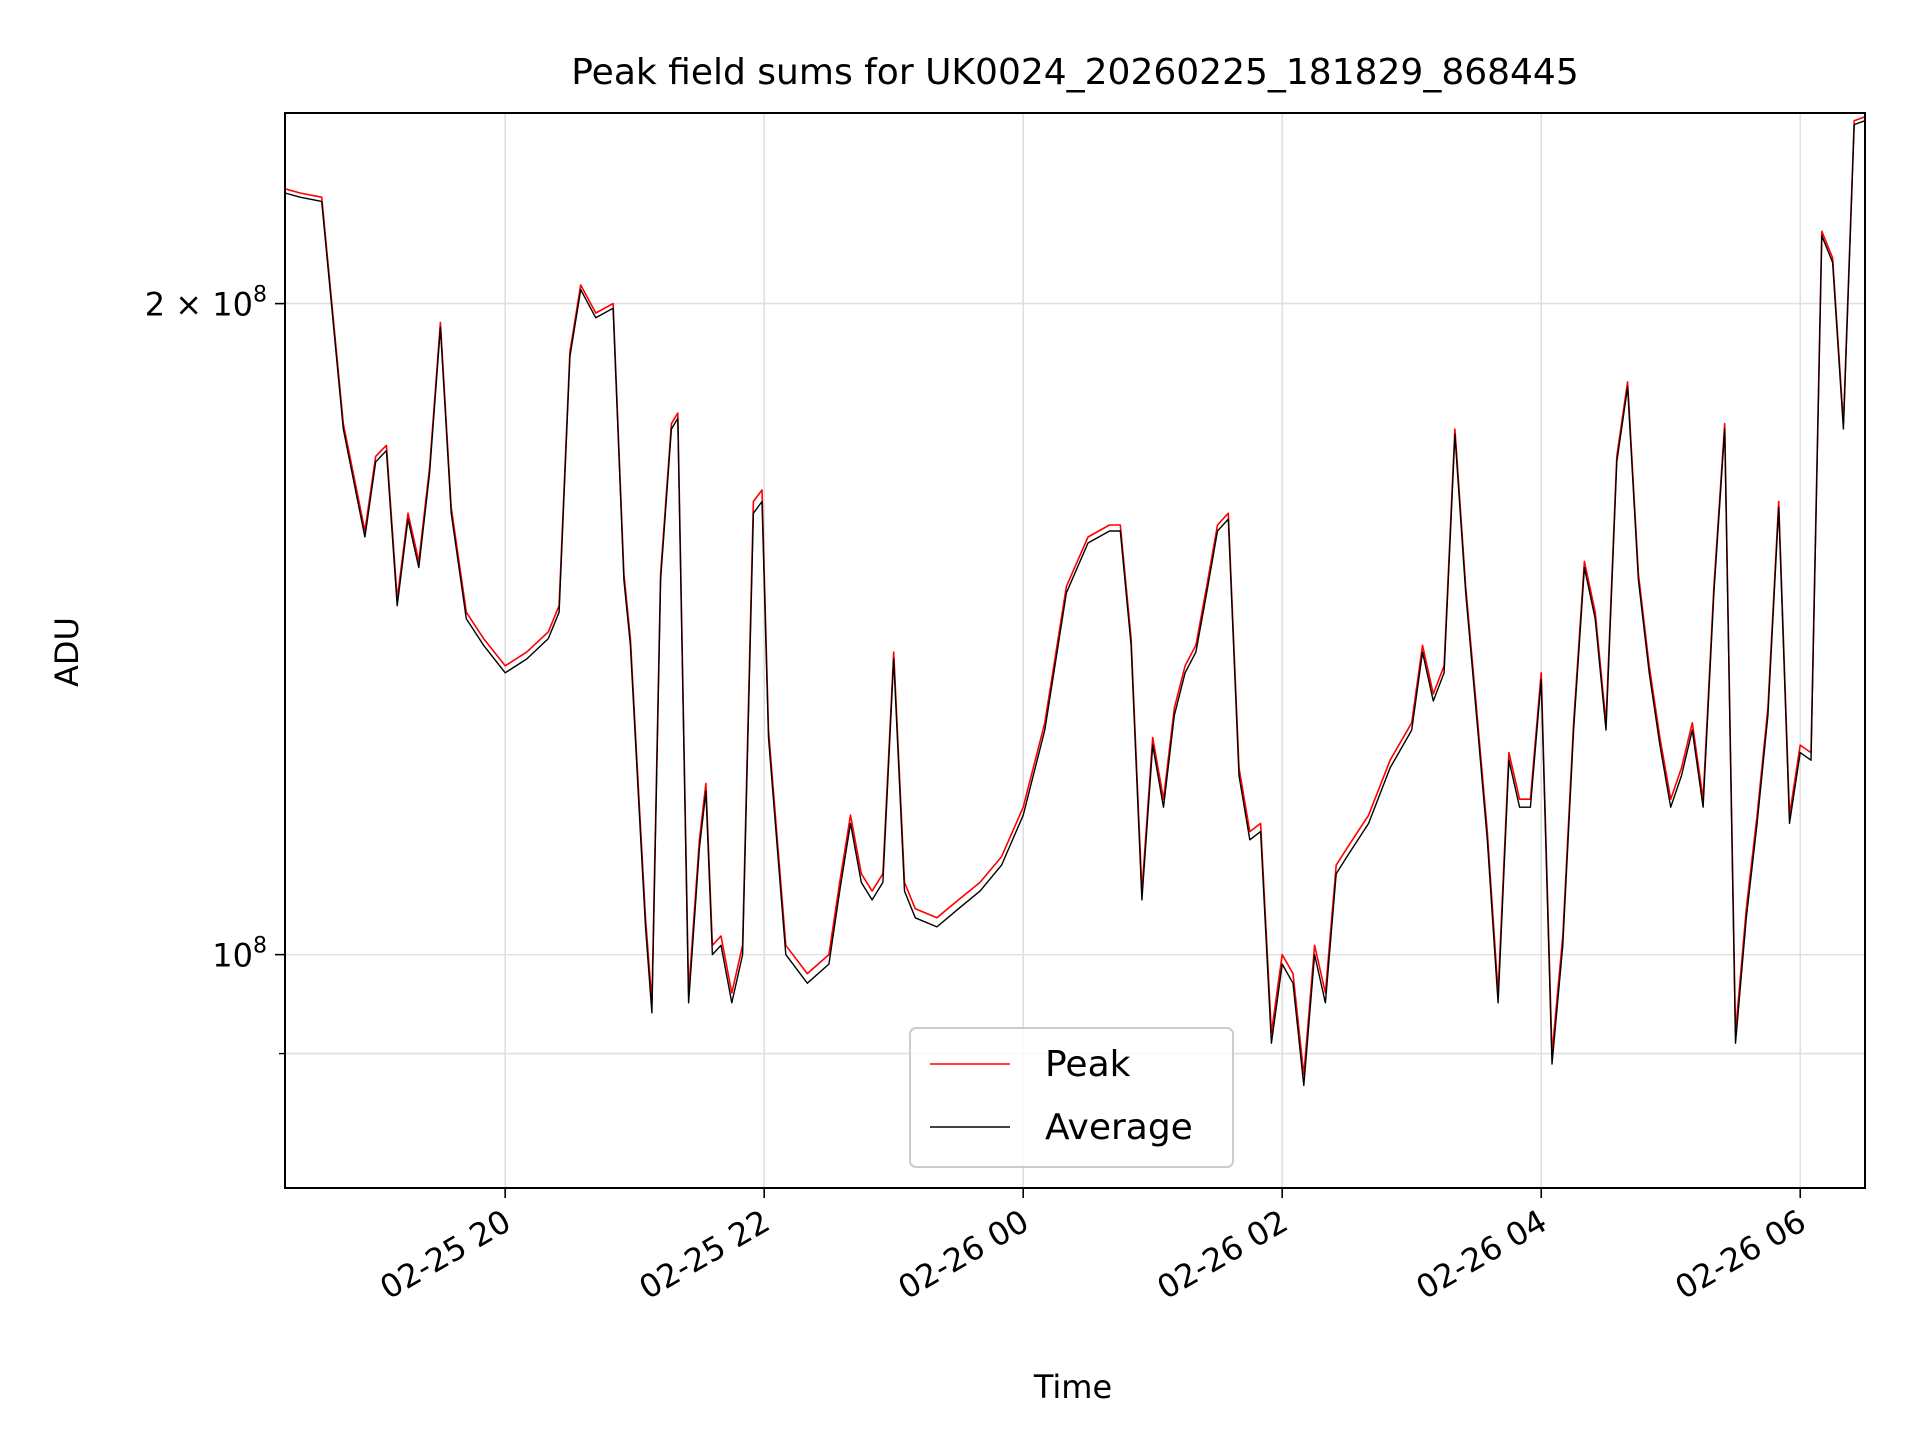  Describe the element at coordinates (1072, 1387) in the screenshot. I see `x-axis-label: Time` at that location.